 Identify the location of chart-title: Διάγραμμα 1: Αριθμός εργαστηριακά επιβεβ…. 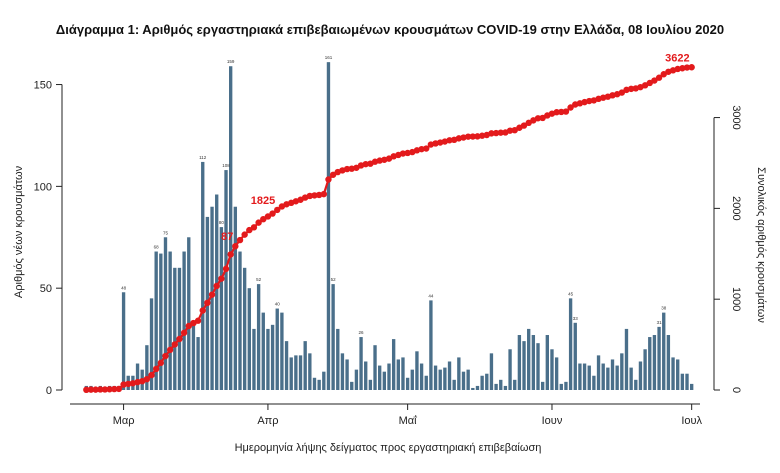
(390, 29).